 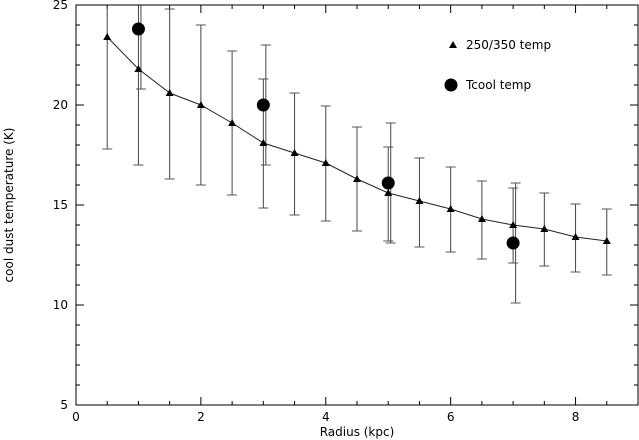 I want to click on y-tick-label: 15, so click(x=60, y=205).